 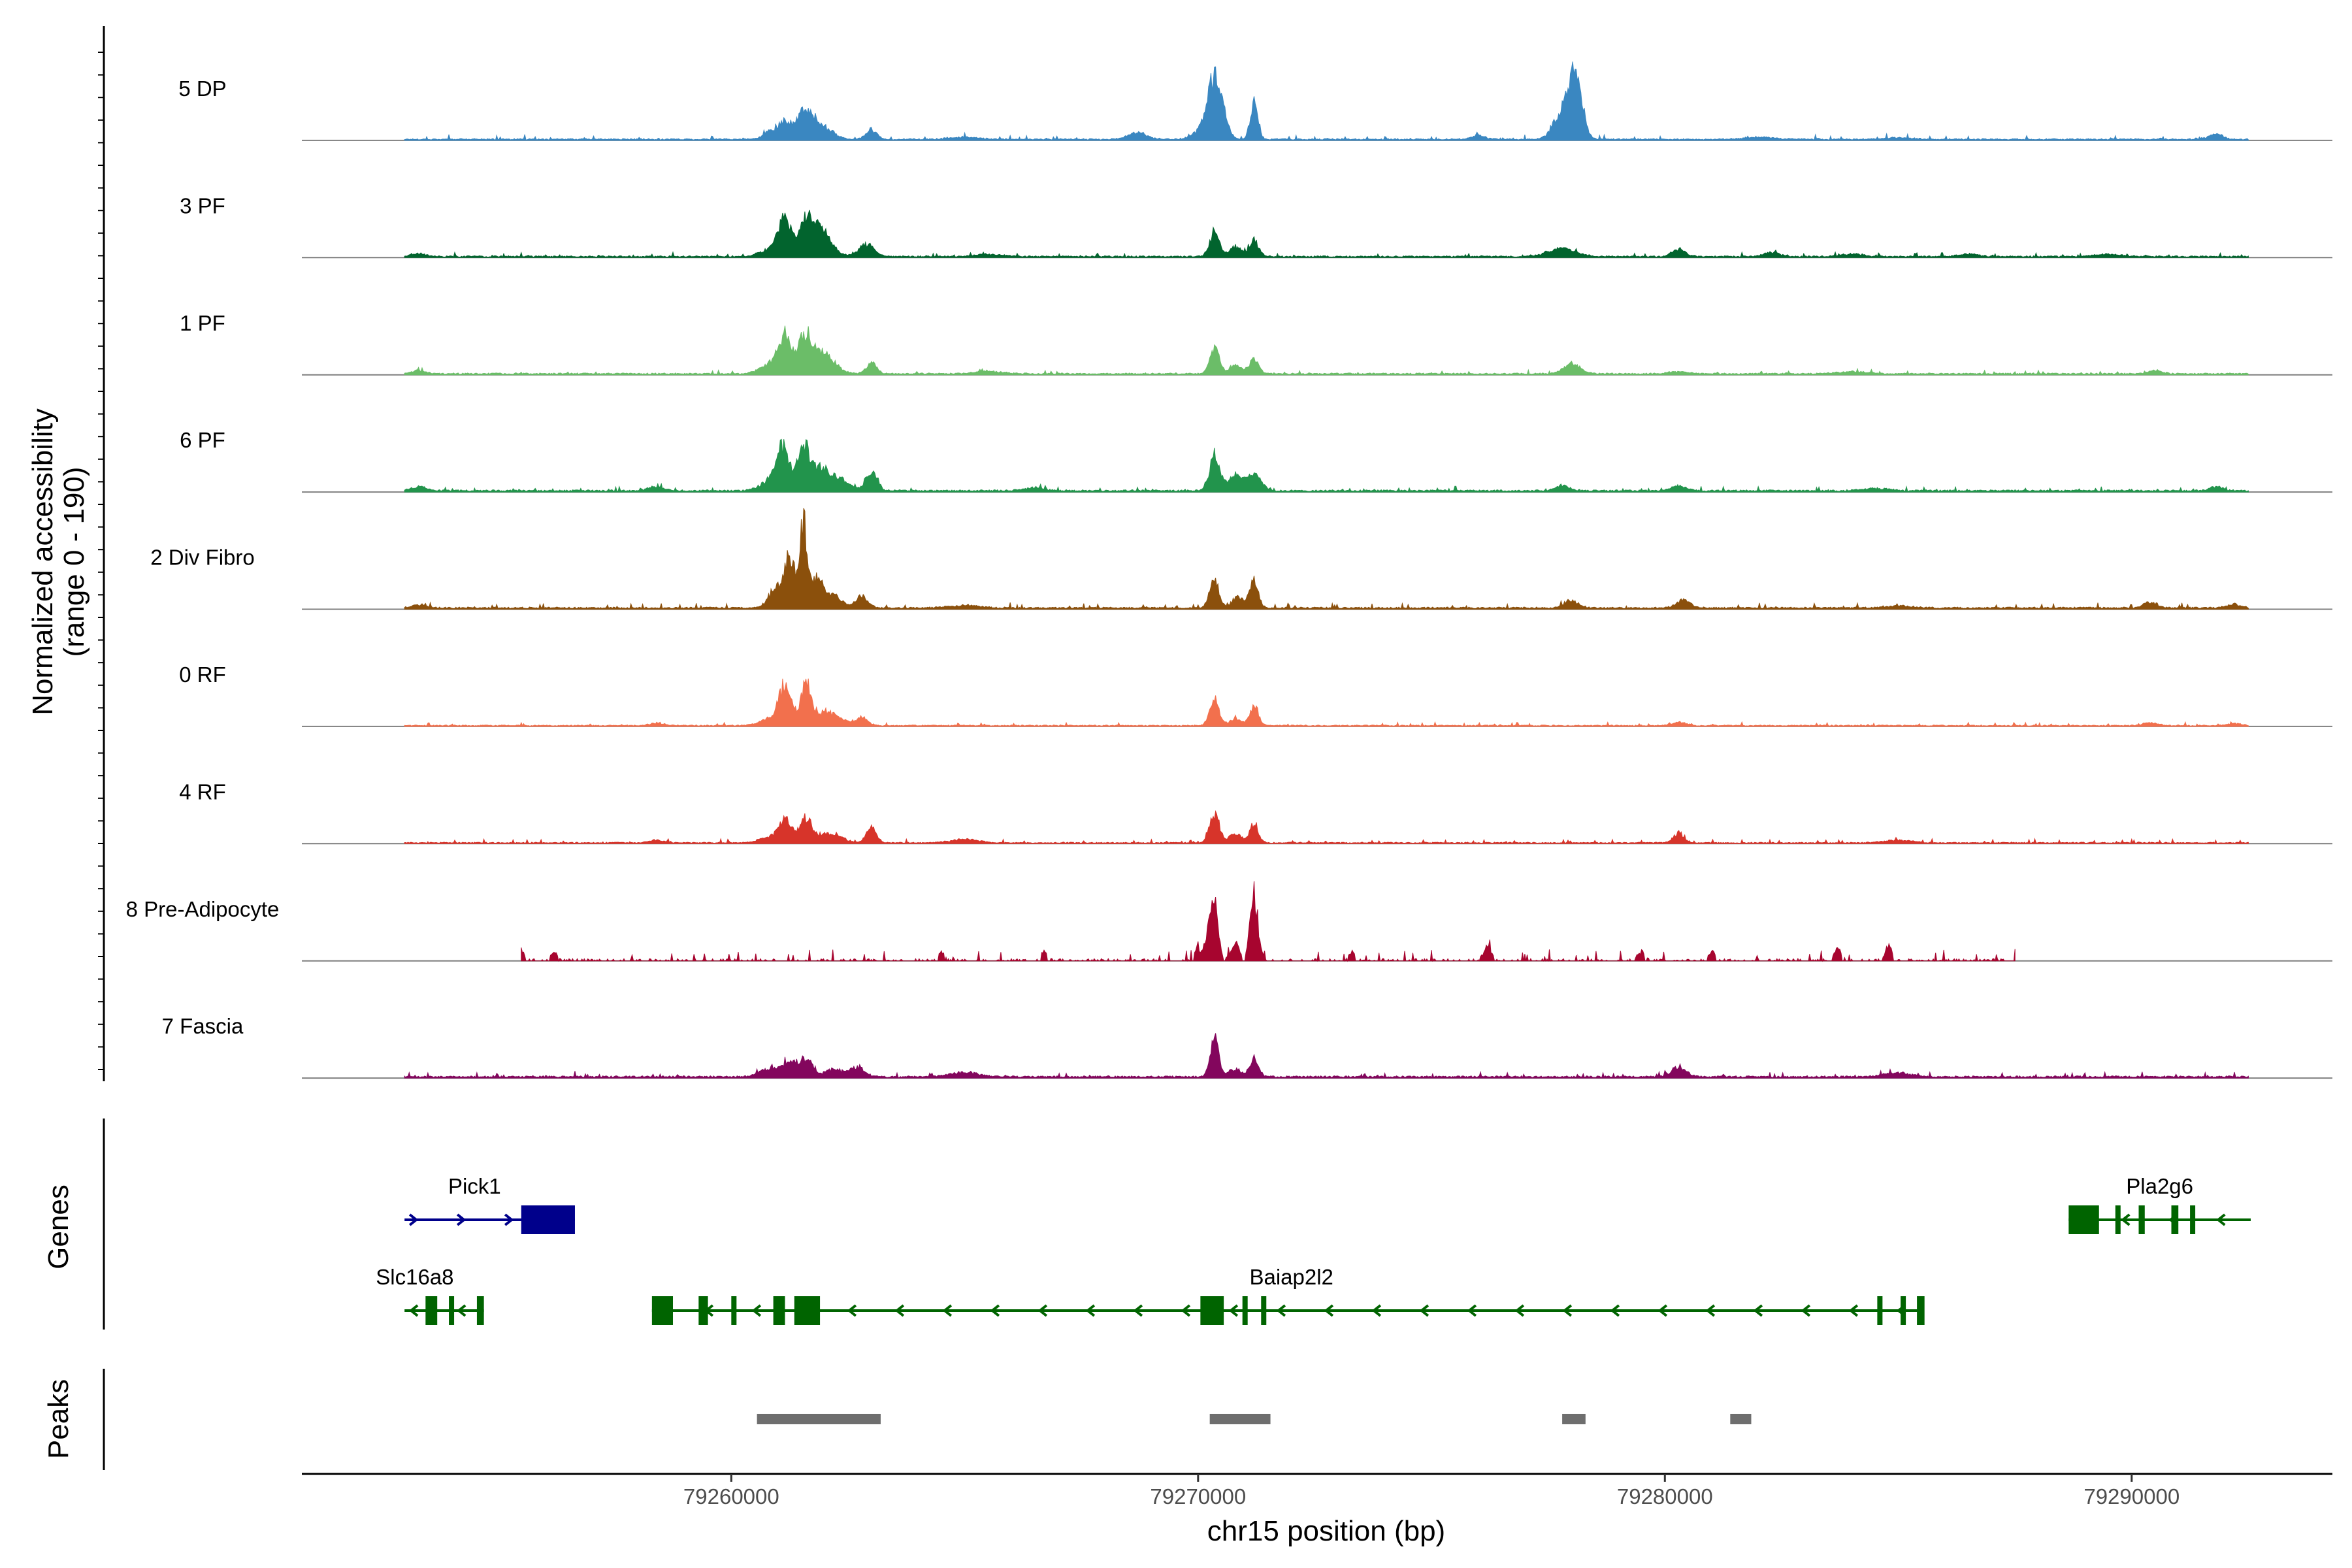 What do you see at coordinates (58, 1419) in the screenshot?
I see `peaks-panel-title: Peaks` at bounding box center [58, 1419].